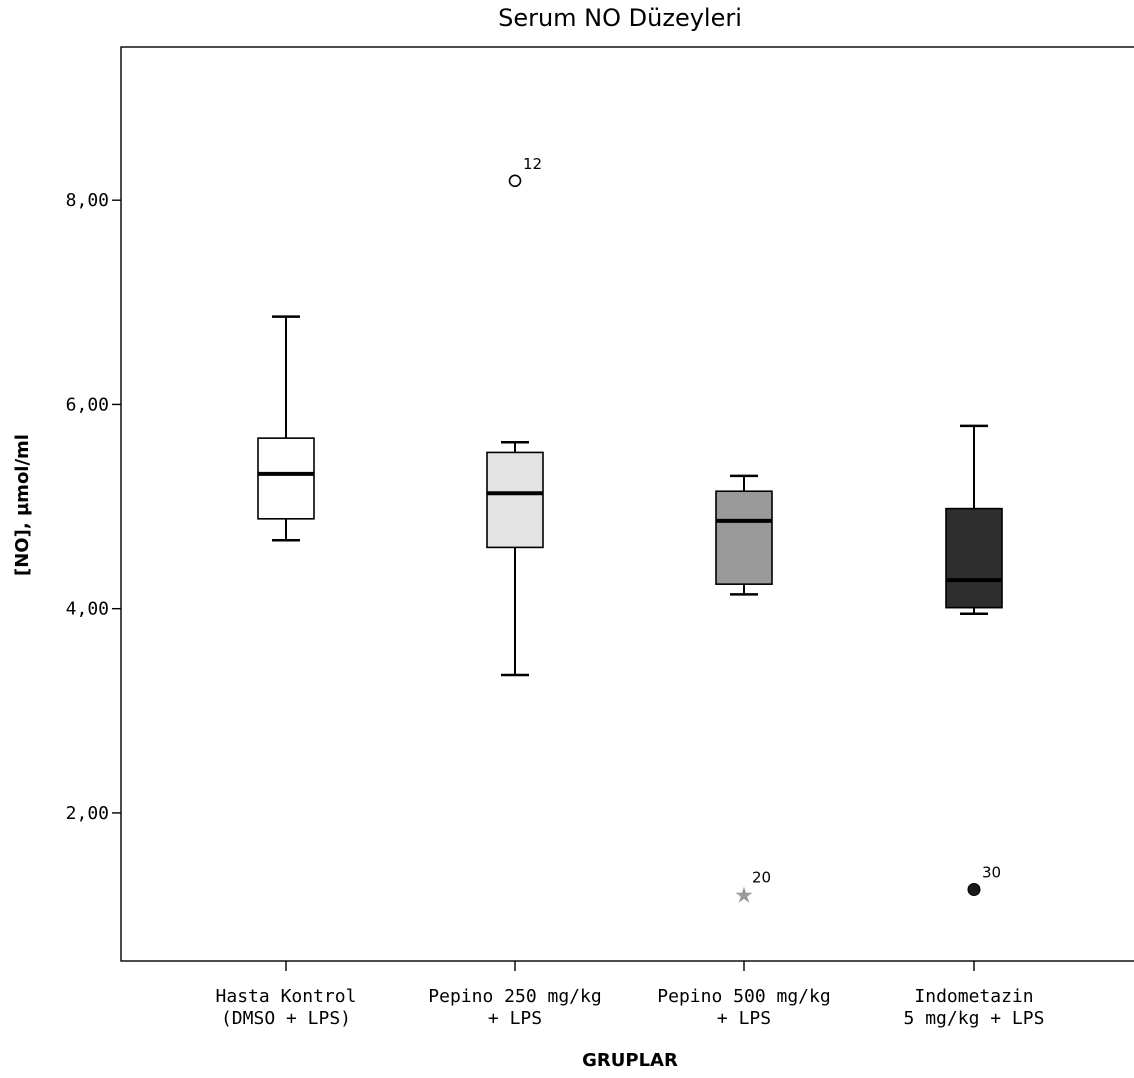 This screenshot has height=1078, width=1134. Describe the element at coordinates (974, 660) in the screenshot. I see `box-group: 30` at that location.